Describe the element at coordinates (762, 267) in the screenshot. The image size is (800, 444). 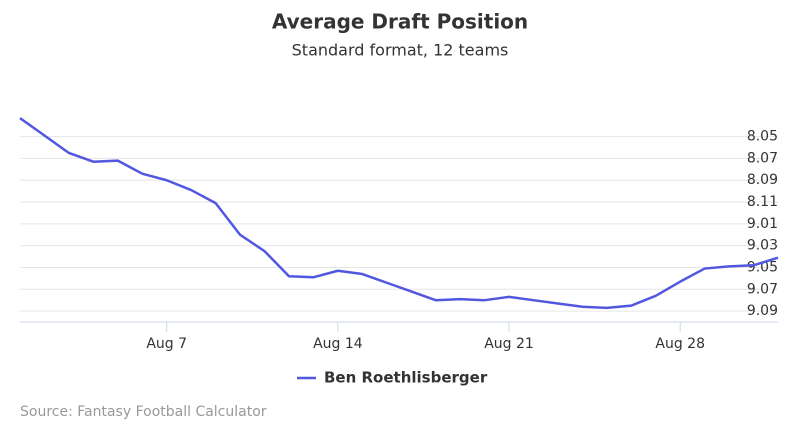
I see `y-tick-label: 9.05` at that location.